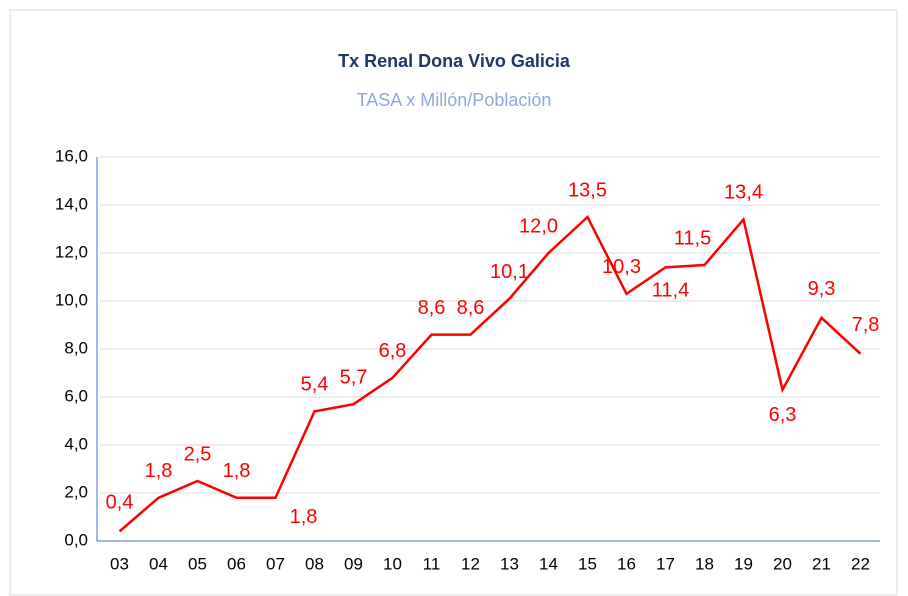 The image size is (908, 596). What do you see at coordinates (119, 563) in the screenshot?
I see `x-tick-label: 03` at bounding box center [119, 563].